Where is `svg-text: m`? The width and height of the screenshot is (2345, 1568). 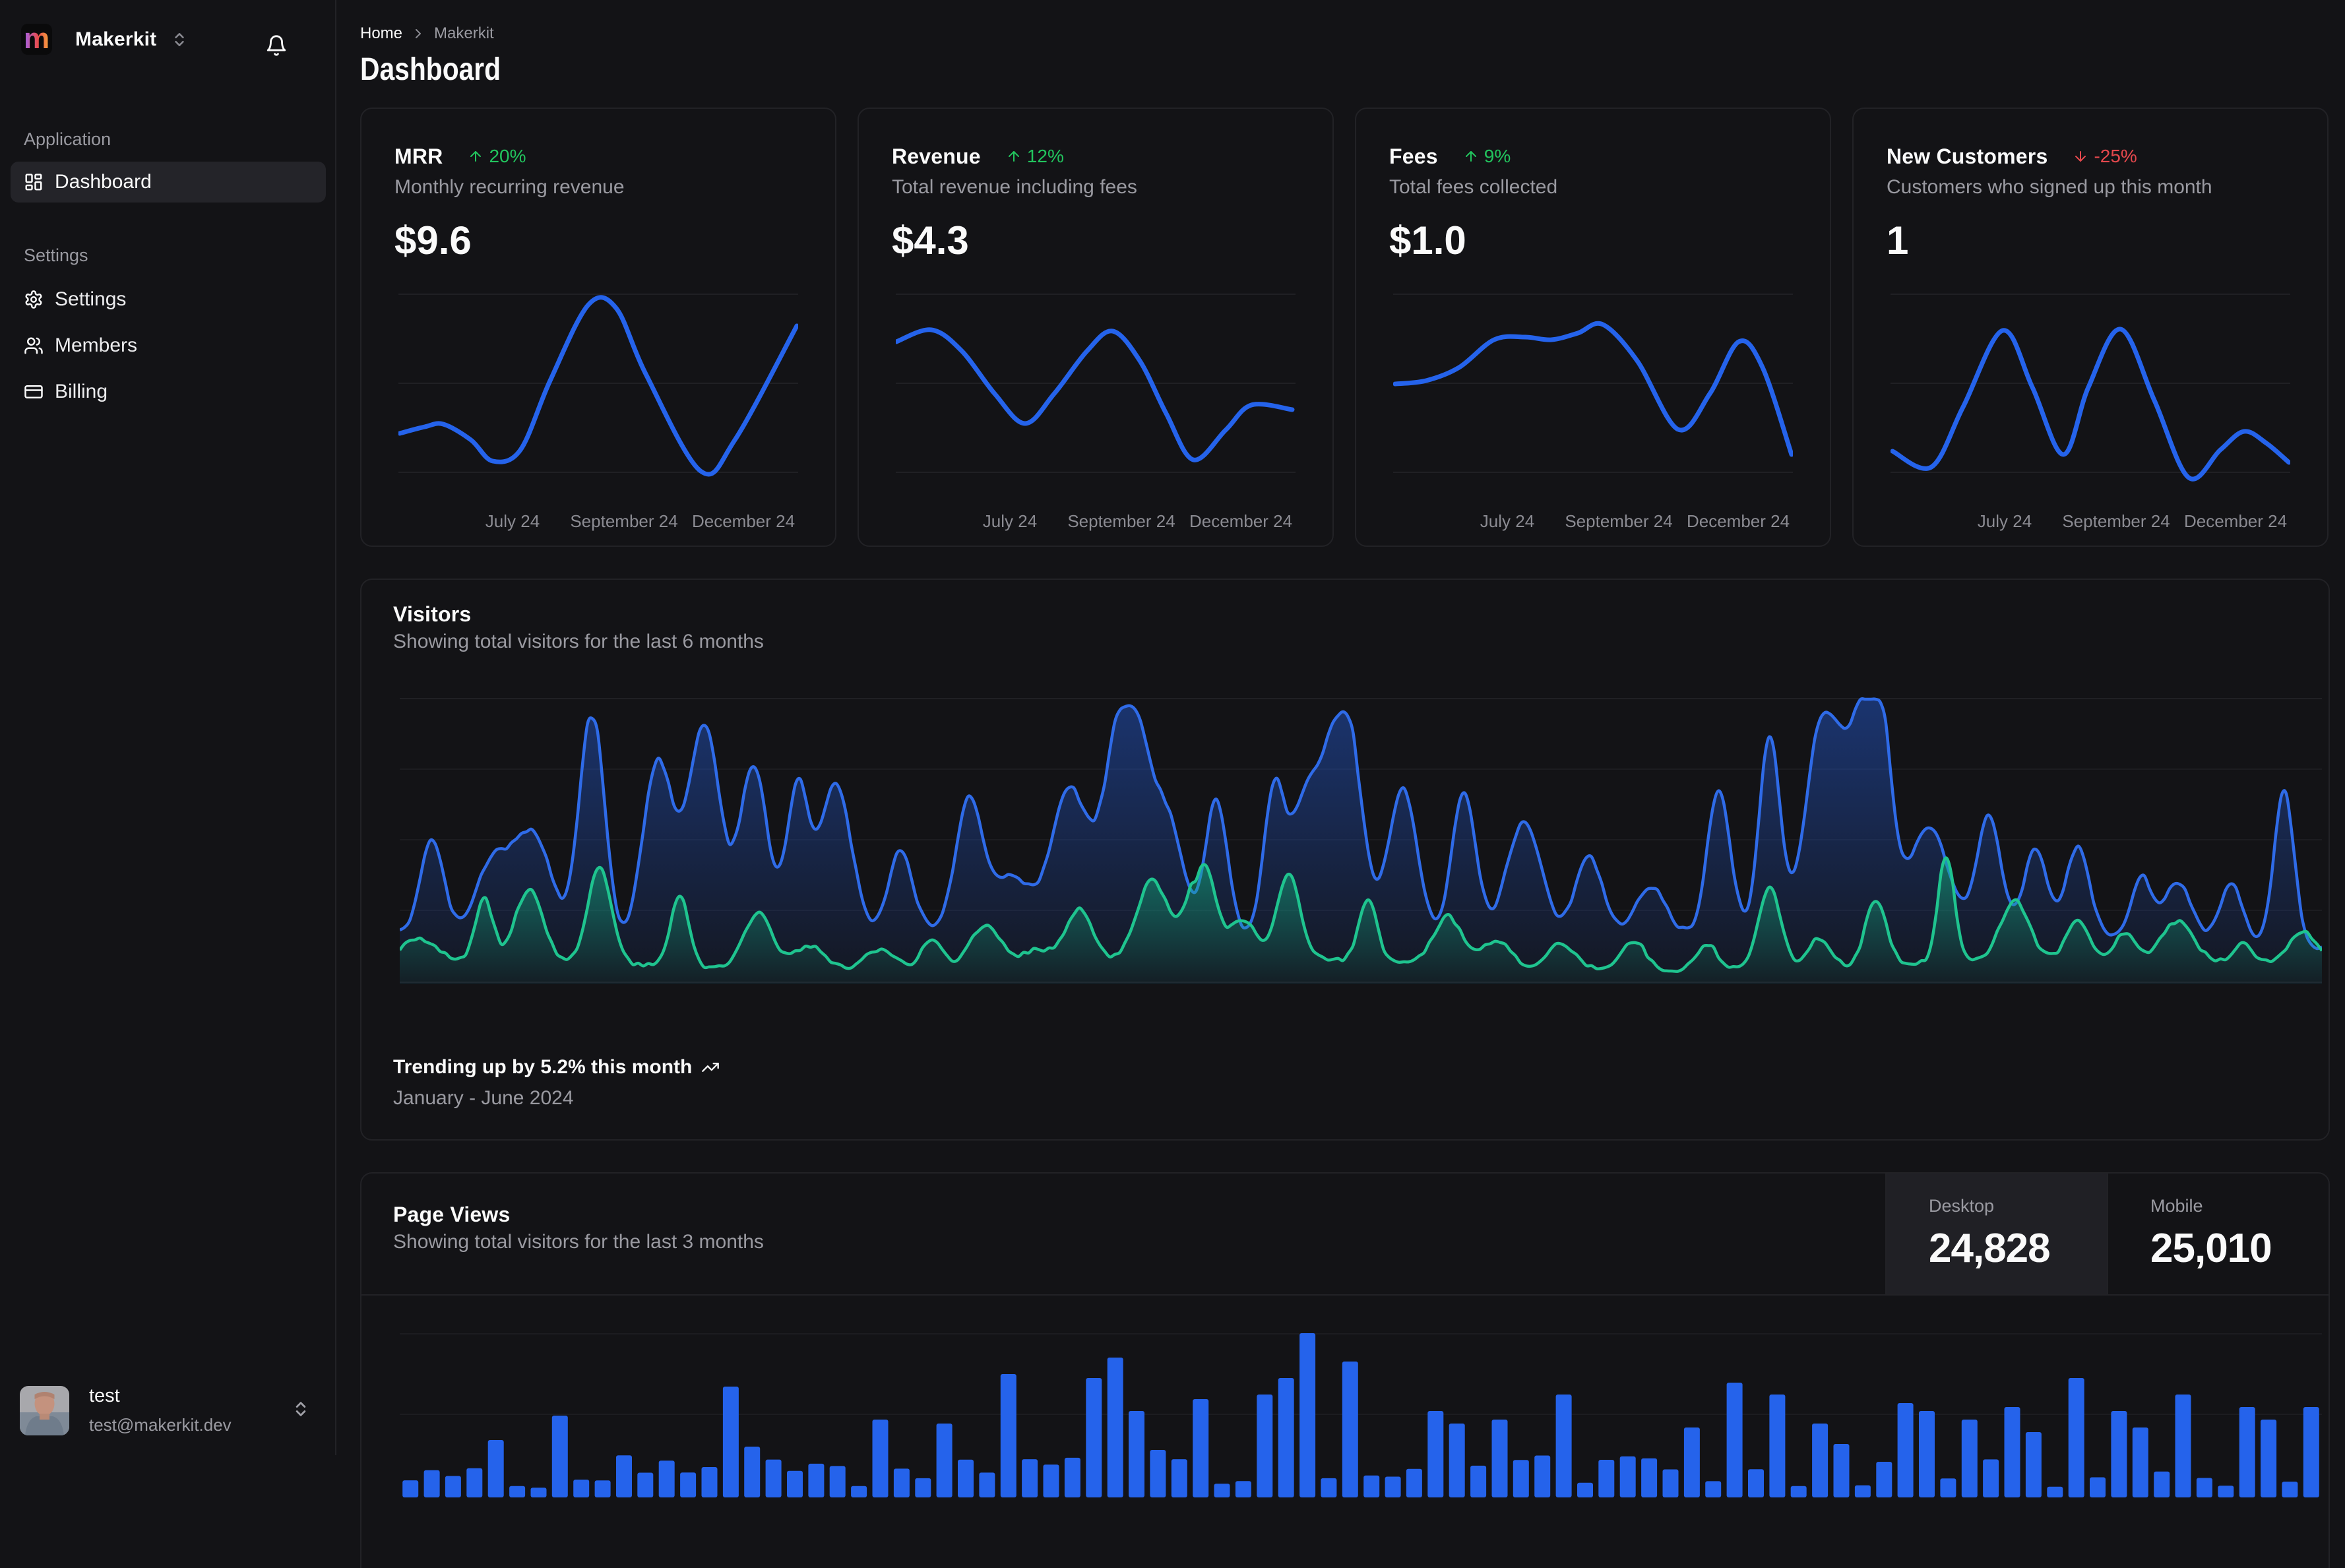 svg-text: m is located at coordinates (36, 39).